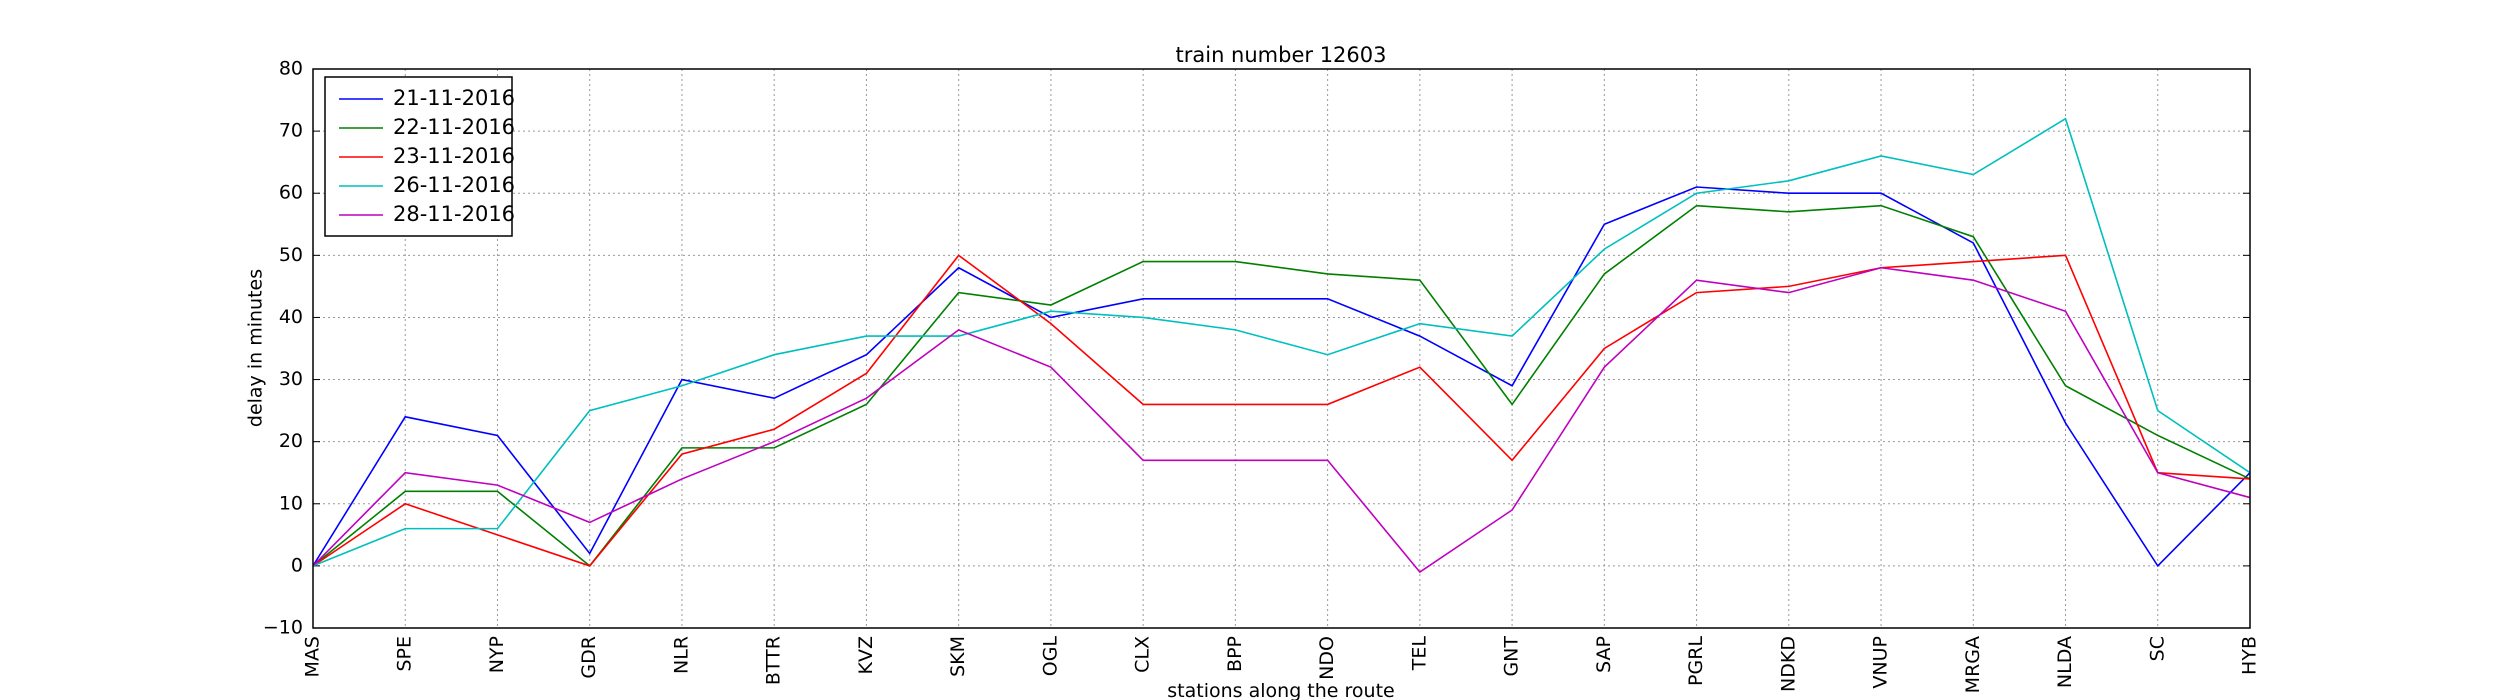 This screenshot has height=700, width=2500. What do you see at coordinates (291, 69) in the screenshot?
I see `y-tick-label: 80` at bounding box center [291, 69].